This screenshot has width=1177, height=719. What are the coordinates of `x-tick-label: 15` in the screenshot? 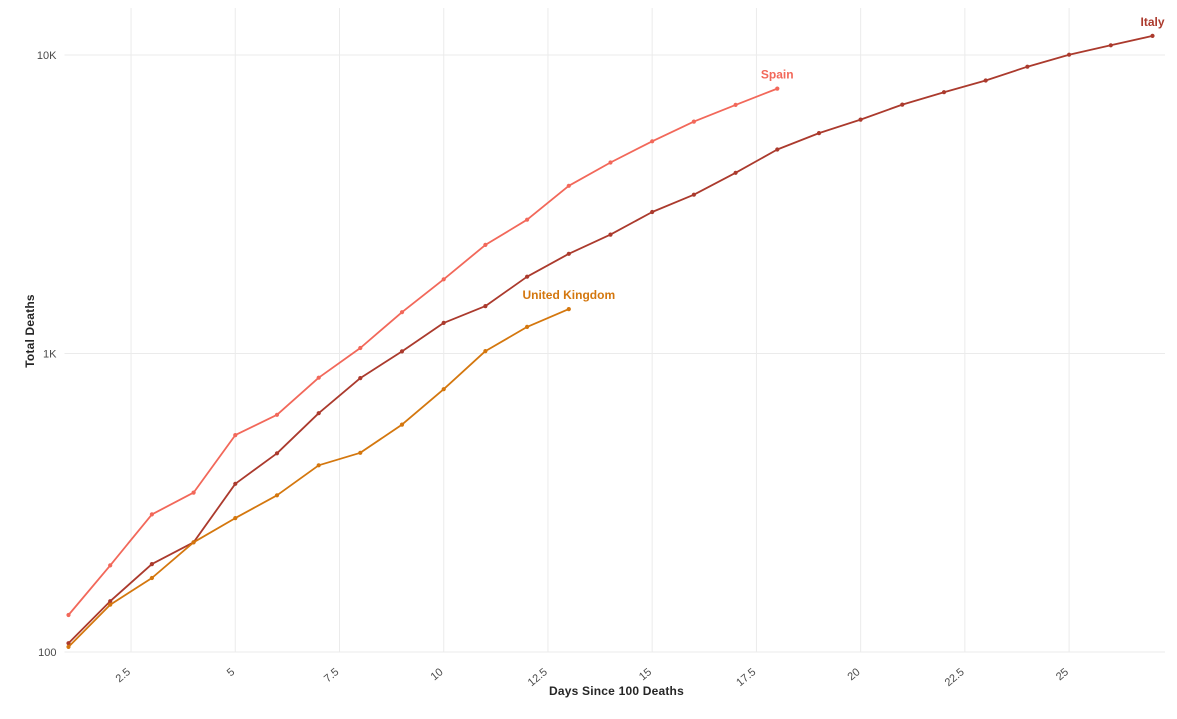 It's located at (645, 674).